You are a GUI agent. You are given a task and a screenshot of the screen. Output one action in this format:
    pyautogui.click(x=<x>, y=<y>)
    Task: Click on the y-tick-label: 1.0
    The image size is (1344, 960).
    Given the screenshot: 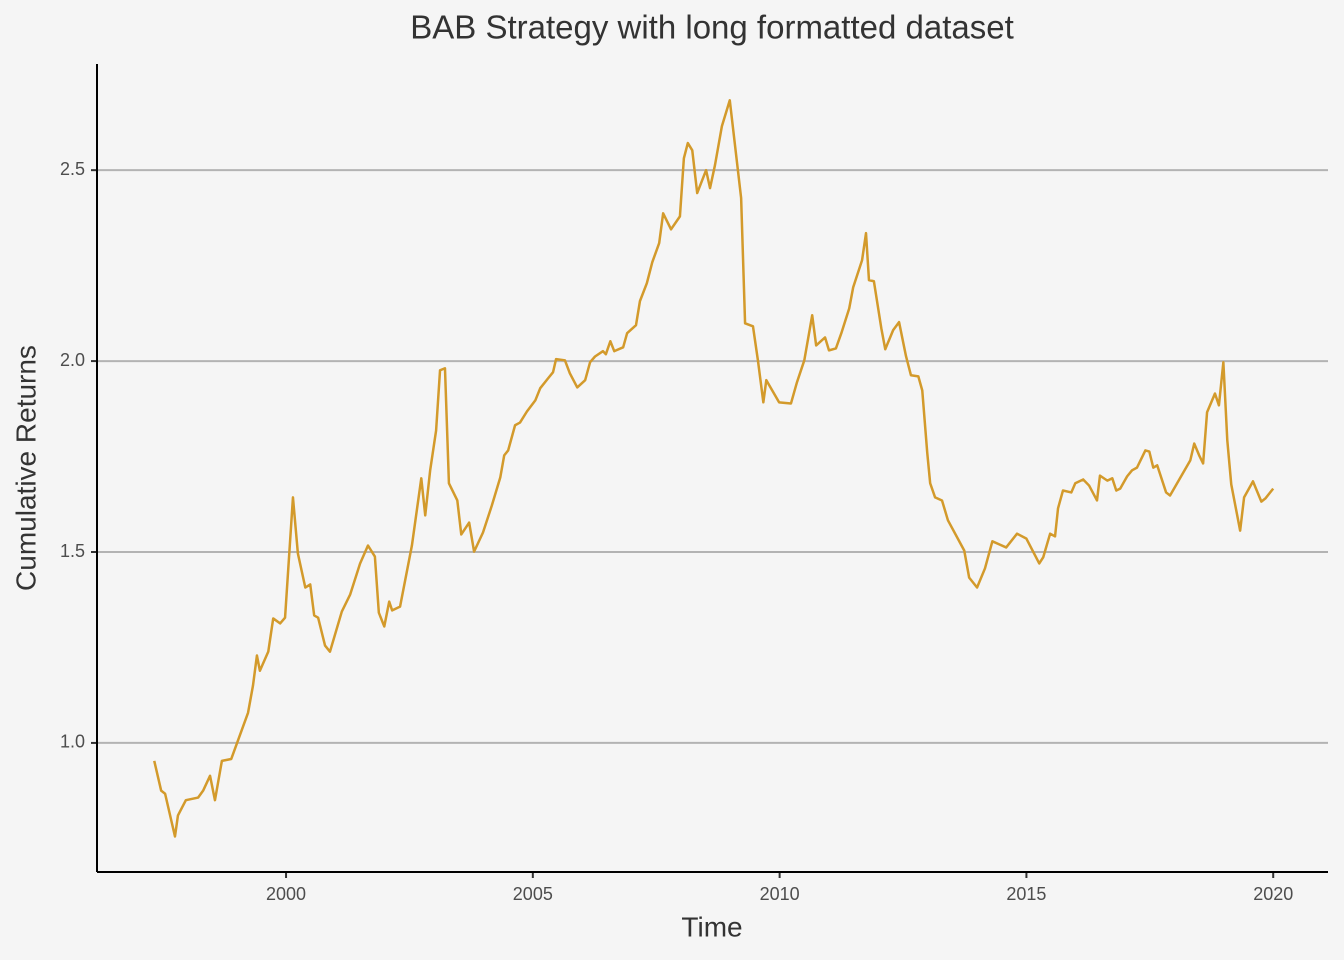 What is the action you would take?
    pyautogui.click(x=72, y=742)
    